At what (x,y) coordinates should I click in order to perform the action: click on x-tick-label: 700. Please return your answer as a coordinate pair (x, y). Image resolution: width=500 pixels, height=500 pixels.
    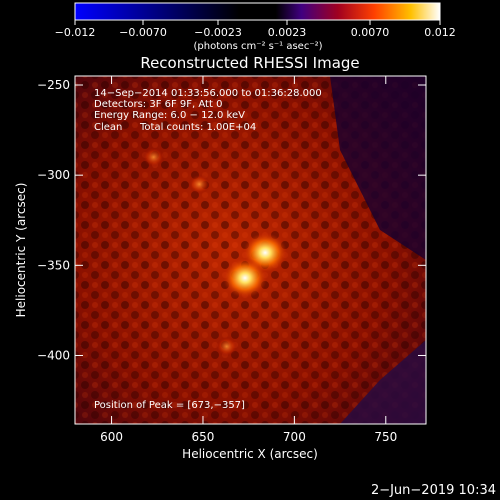
    Looking at the image, I should click on (294, 437).